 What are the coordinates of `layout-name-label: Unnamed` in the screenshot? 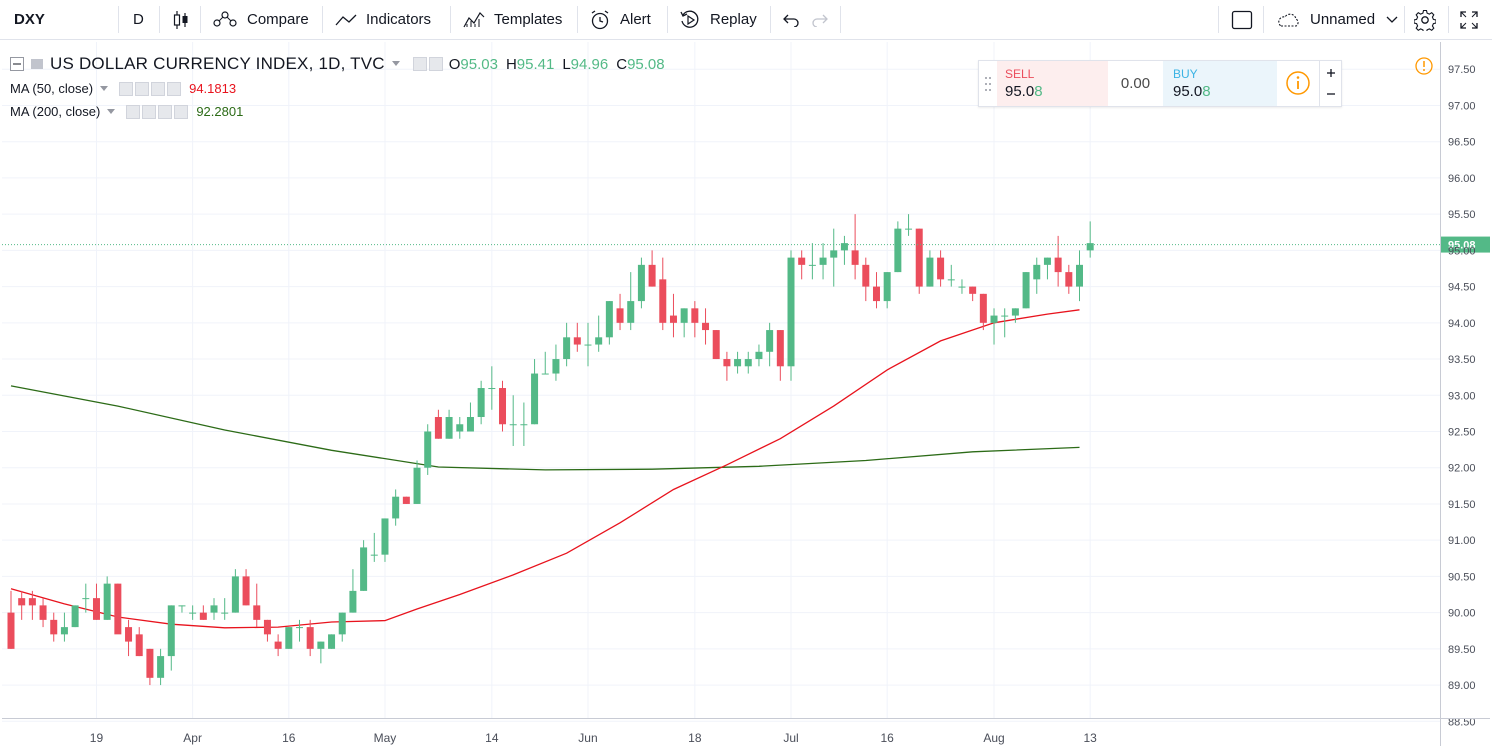 It's located at (1343, 19).